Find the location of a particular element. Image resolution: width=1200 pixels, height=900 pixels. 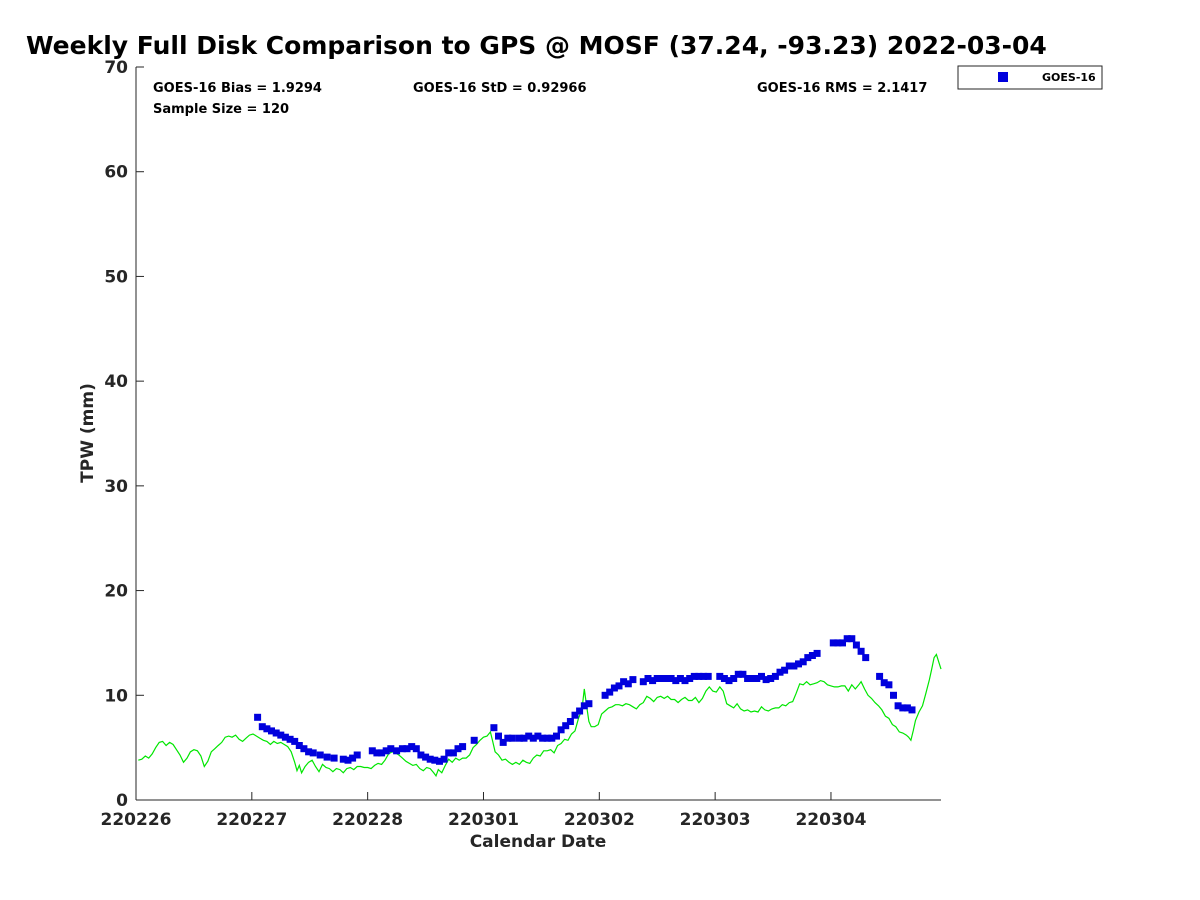

legend-label-goes16: GOES-16 is located at coordinates (1069, 77).